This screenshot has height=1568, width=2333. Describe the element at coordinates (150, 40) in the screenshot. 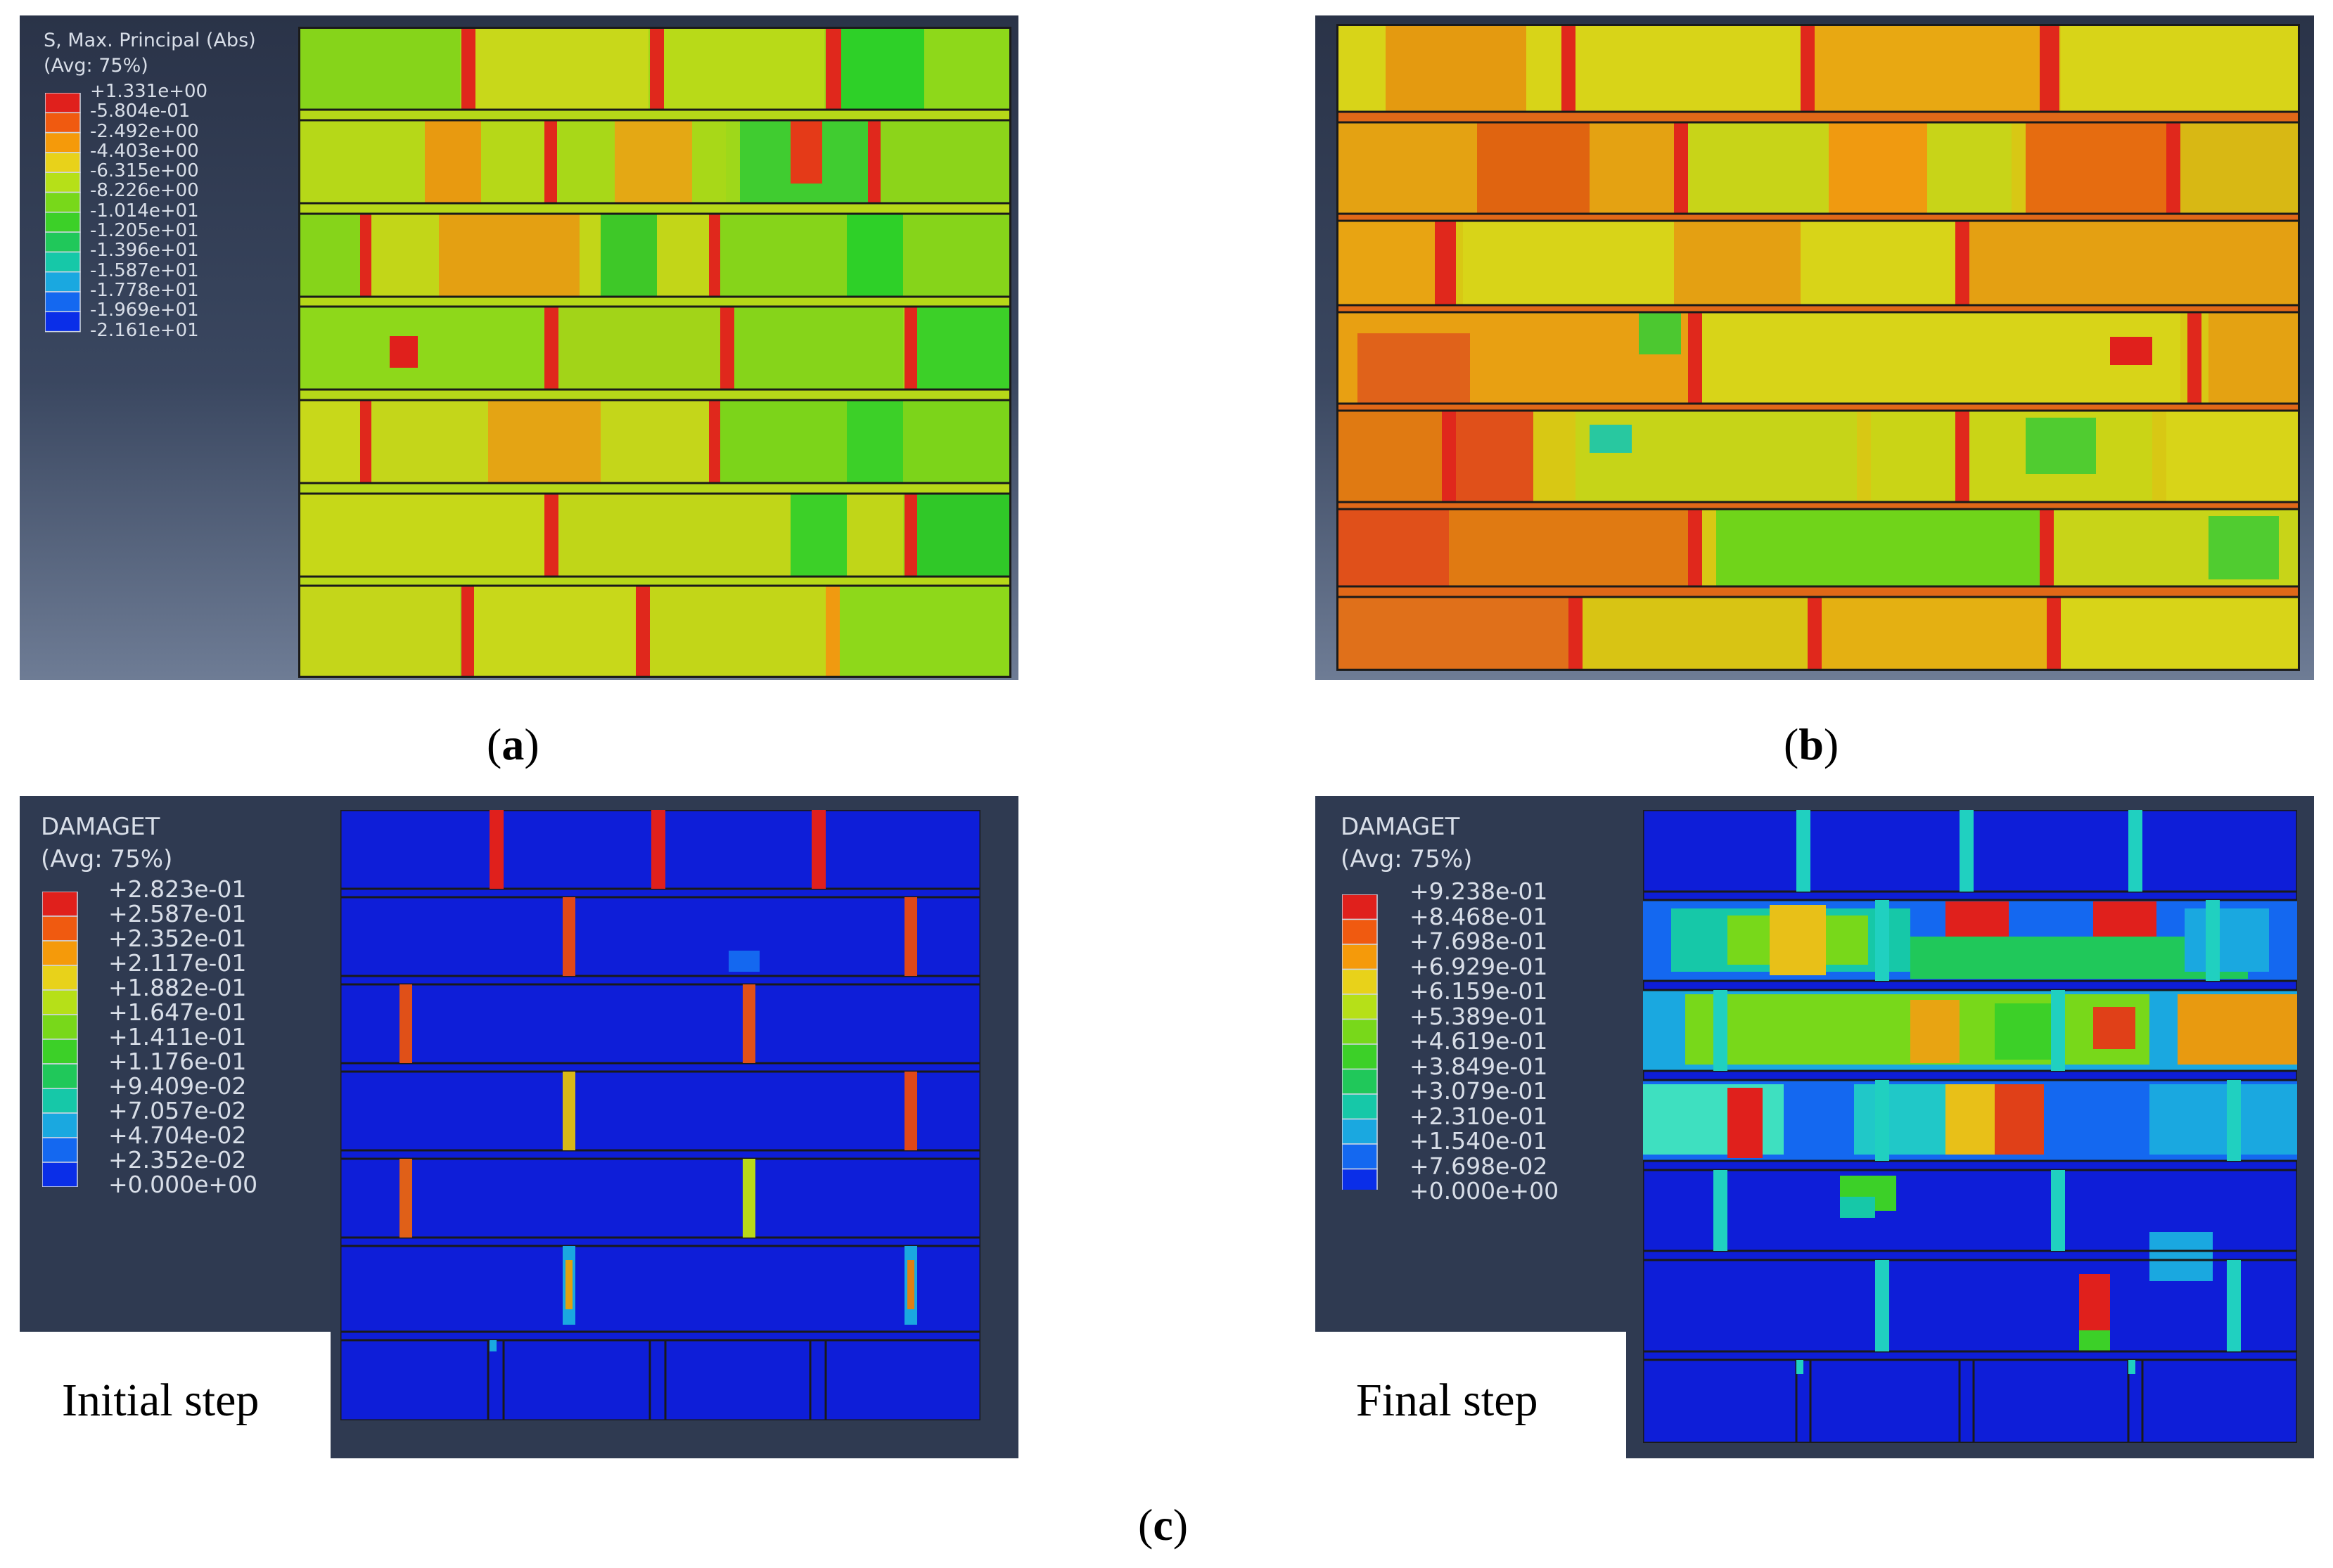

I see `legend-a-title: S, Max. Principal (Abs)` at that location.